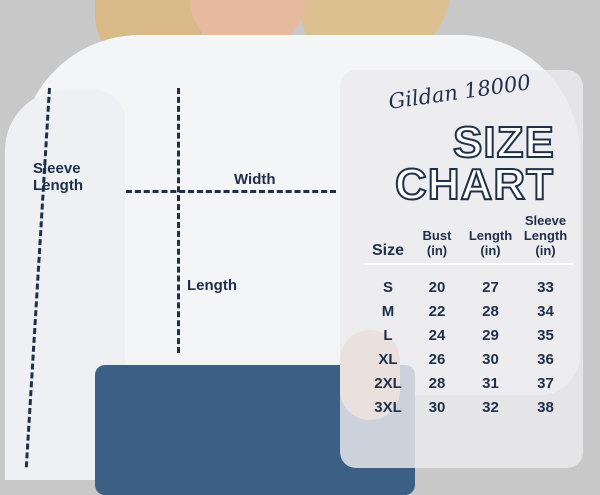 Image resolution: width=600 pixels, height=495 pixels. Describe the element at coordinates (490, 383) in the screenshot. I see `table-cell: 31` at that location.